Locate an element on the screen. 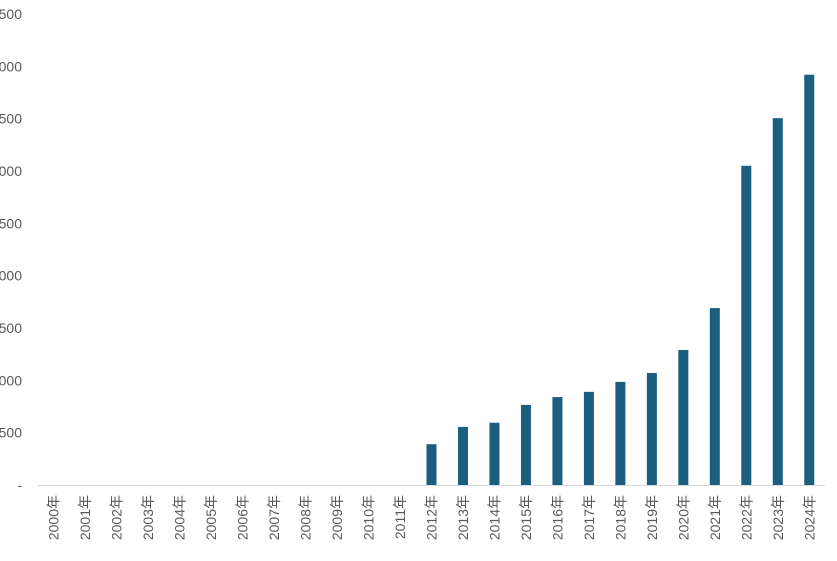 This screenshot has width=837, height=561. x-tick-label: 2013年 is located at coordinates (463, 517).